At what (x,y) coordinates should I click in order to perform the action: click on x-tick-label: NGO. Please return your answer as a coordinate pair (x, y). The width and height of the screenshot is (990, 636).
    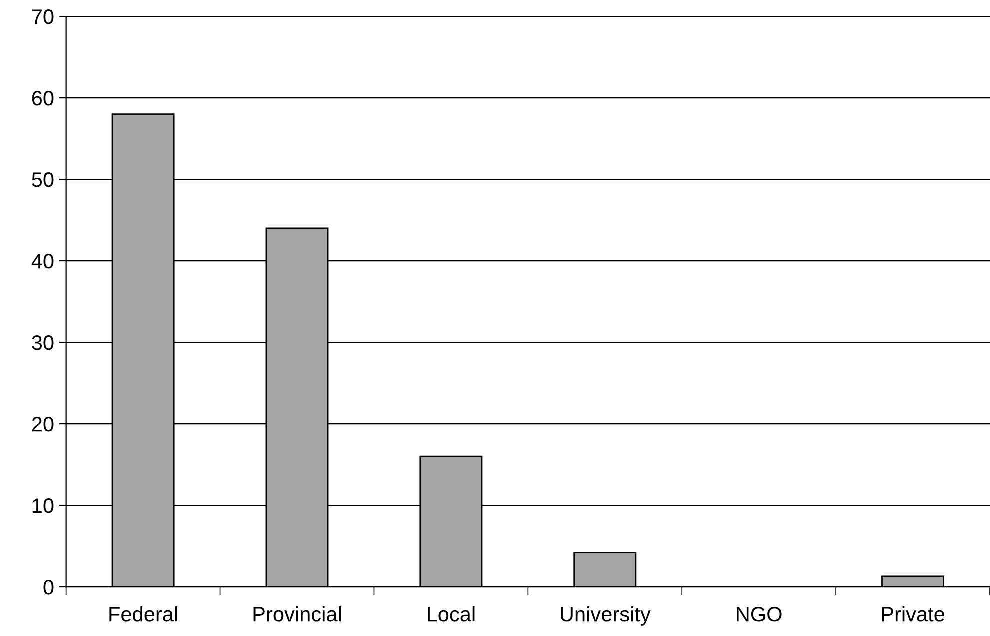
    Looking at the image, I should click on (759, 614).